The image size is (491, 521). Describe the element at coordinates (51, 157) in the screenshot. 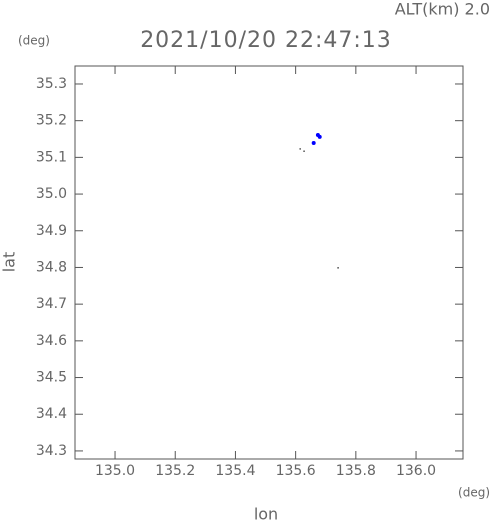

I see `y-tick-label: 35.1` at that location.